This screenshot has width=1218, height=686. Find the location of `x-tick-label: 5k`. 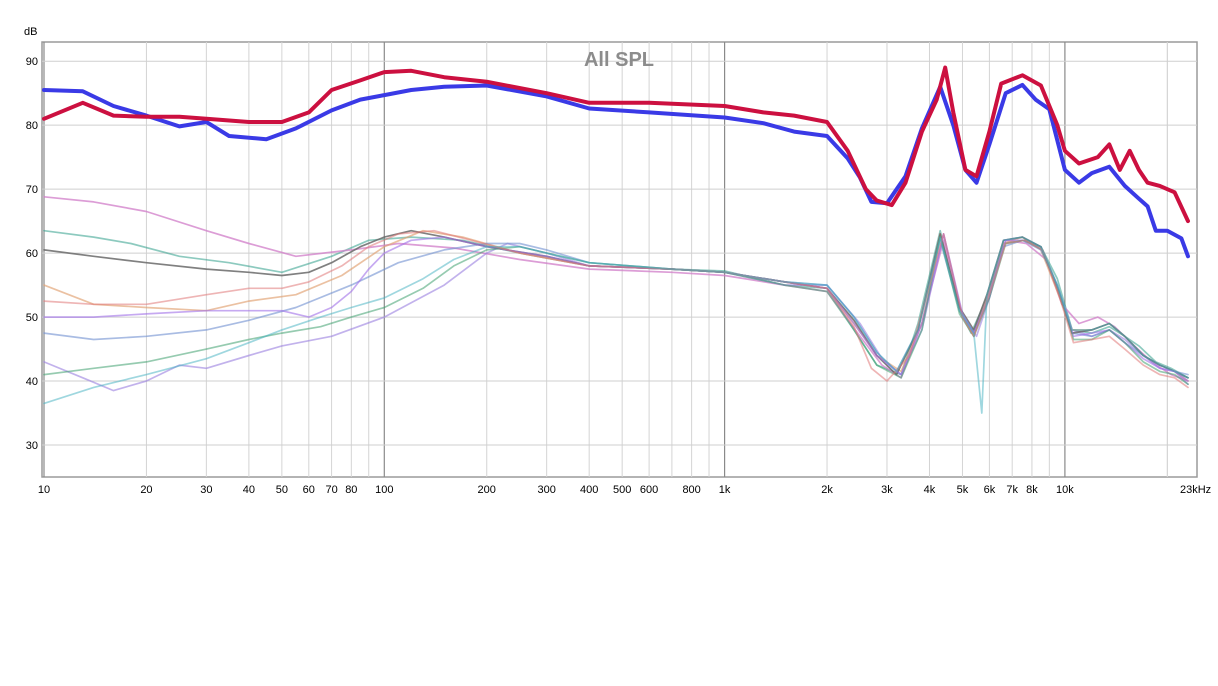

x-tick-label: 5k is located at coordinates (963, 490).